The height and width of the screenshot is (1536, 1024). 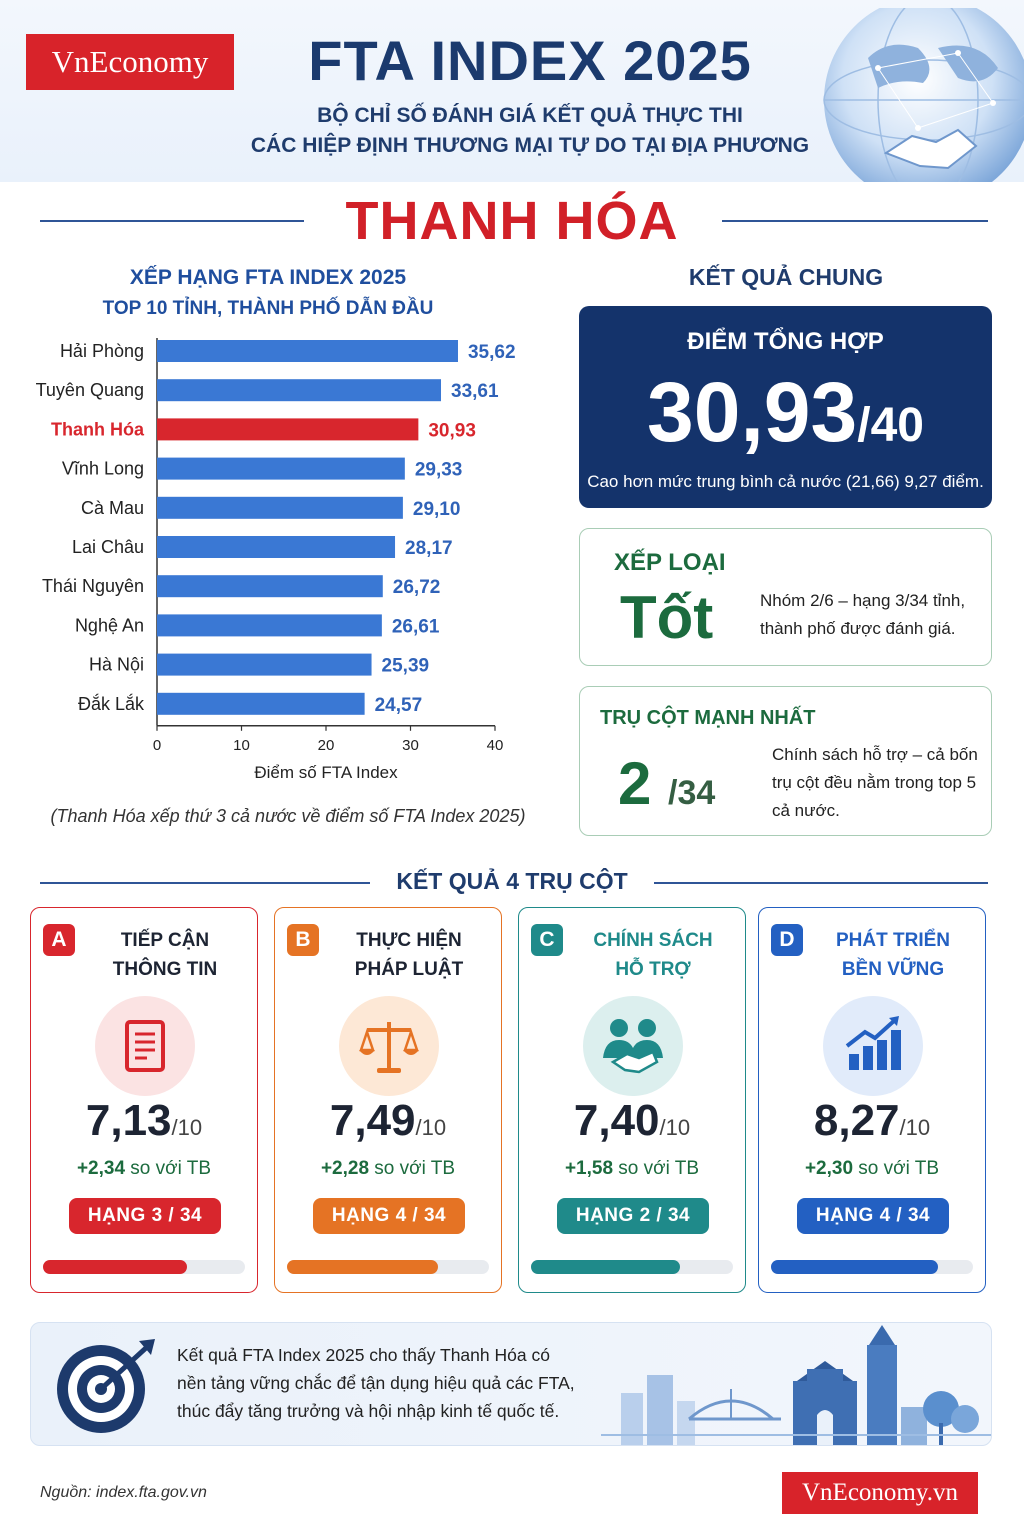 I want to click on globe-handshake-icon, so click(x=923, y=95).